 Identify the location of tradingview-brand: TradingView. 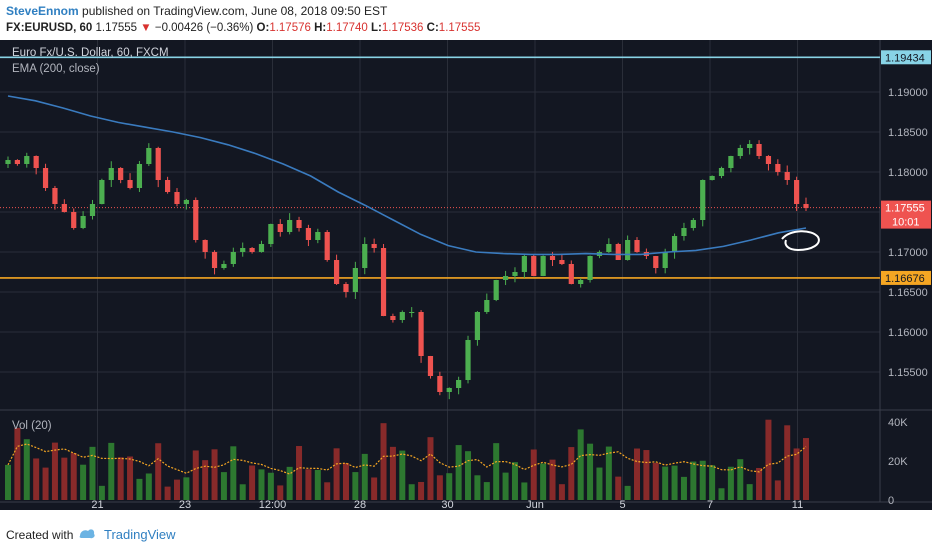
(140, 534).